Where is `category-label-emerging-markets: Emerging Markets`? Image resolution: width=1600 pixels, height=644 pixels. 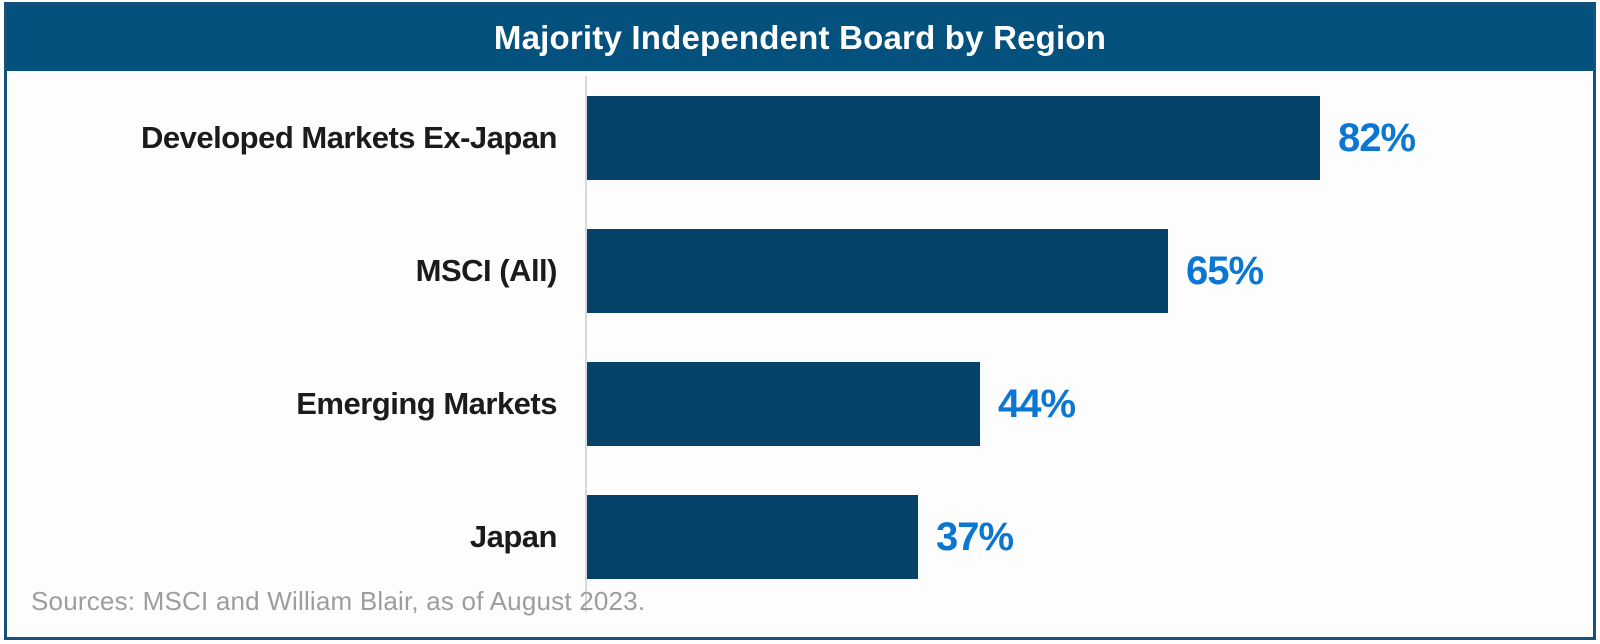 category-label-emerging-markets: Emerging Markets is located at coordinates (426, 403).